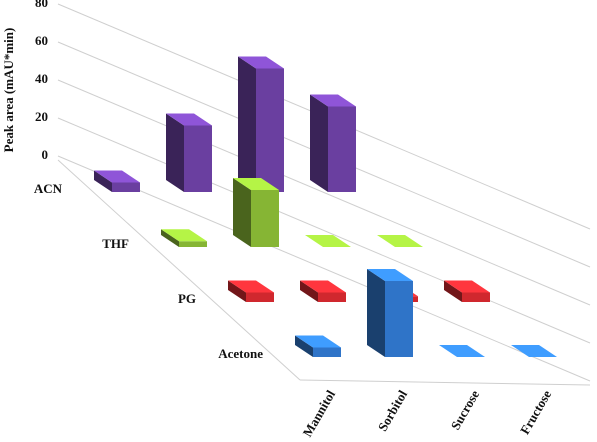 This screenshot has width=597, height=442. I want to click on series-label: ACN, so click(48, 188).